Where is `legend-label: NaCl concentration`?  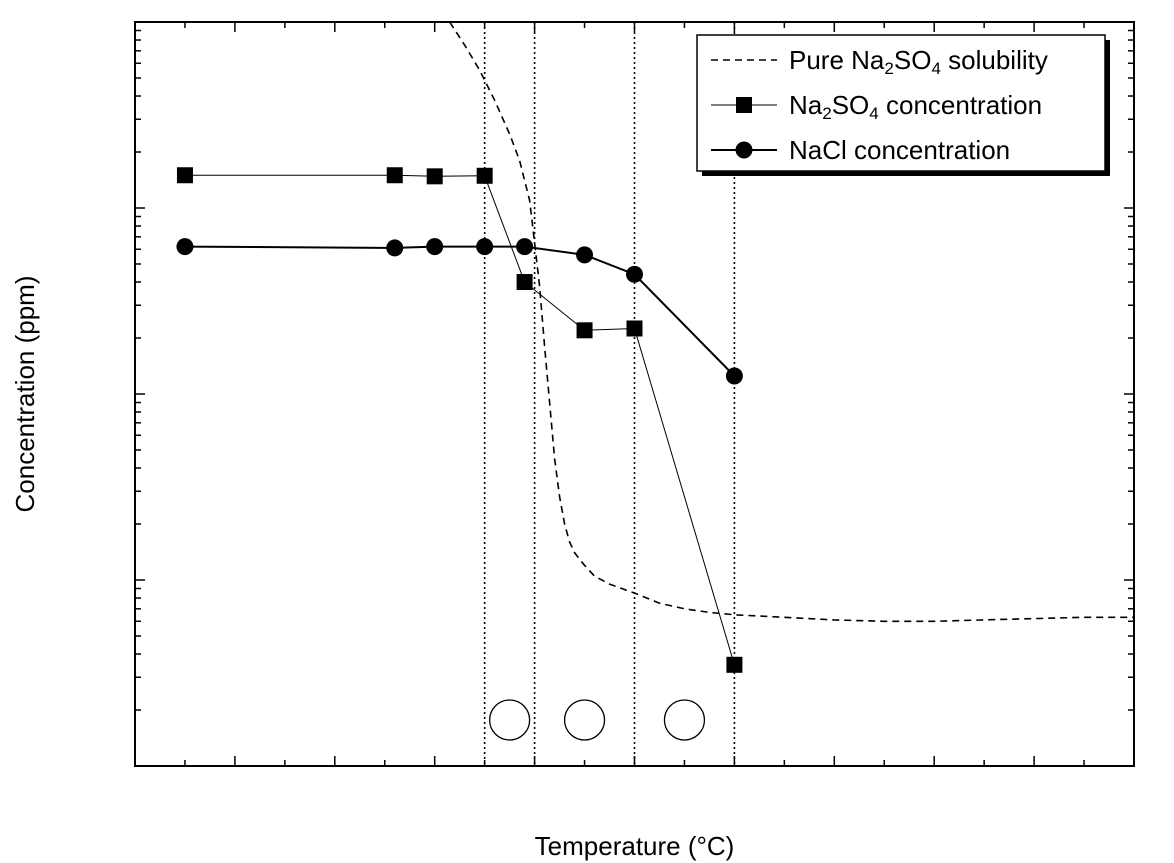 legend-label: NaCl concentration is located at coordinates (899, 150).